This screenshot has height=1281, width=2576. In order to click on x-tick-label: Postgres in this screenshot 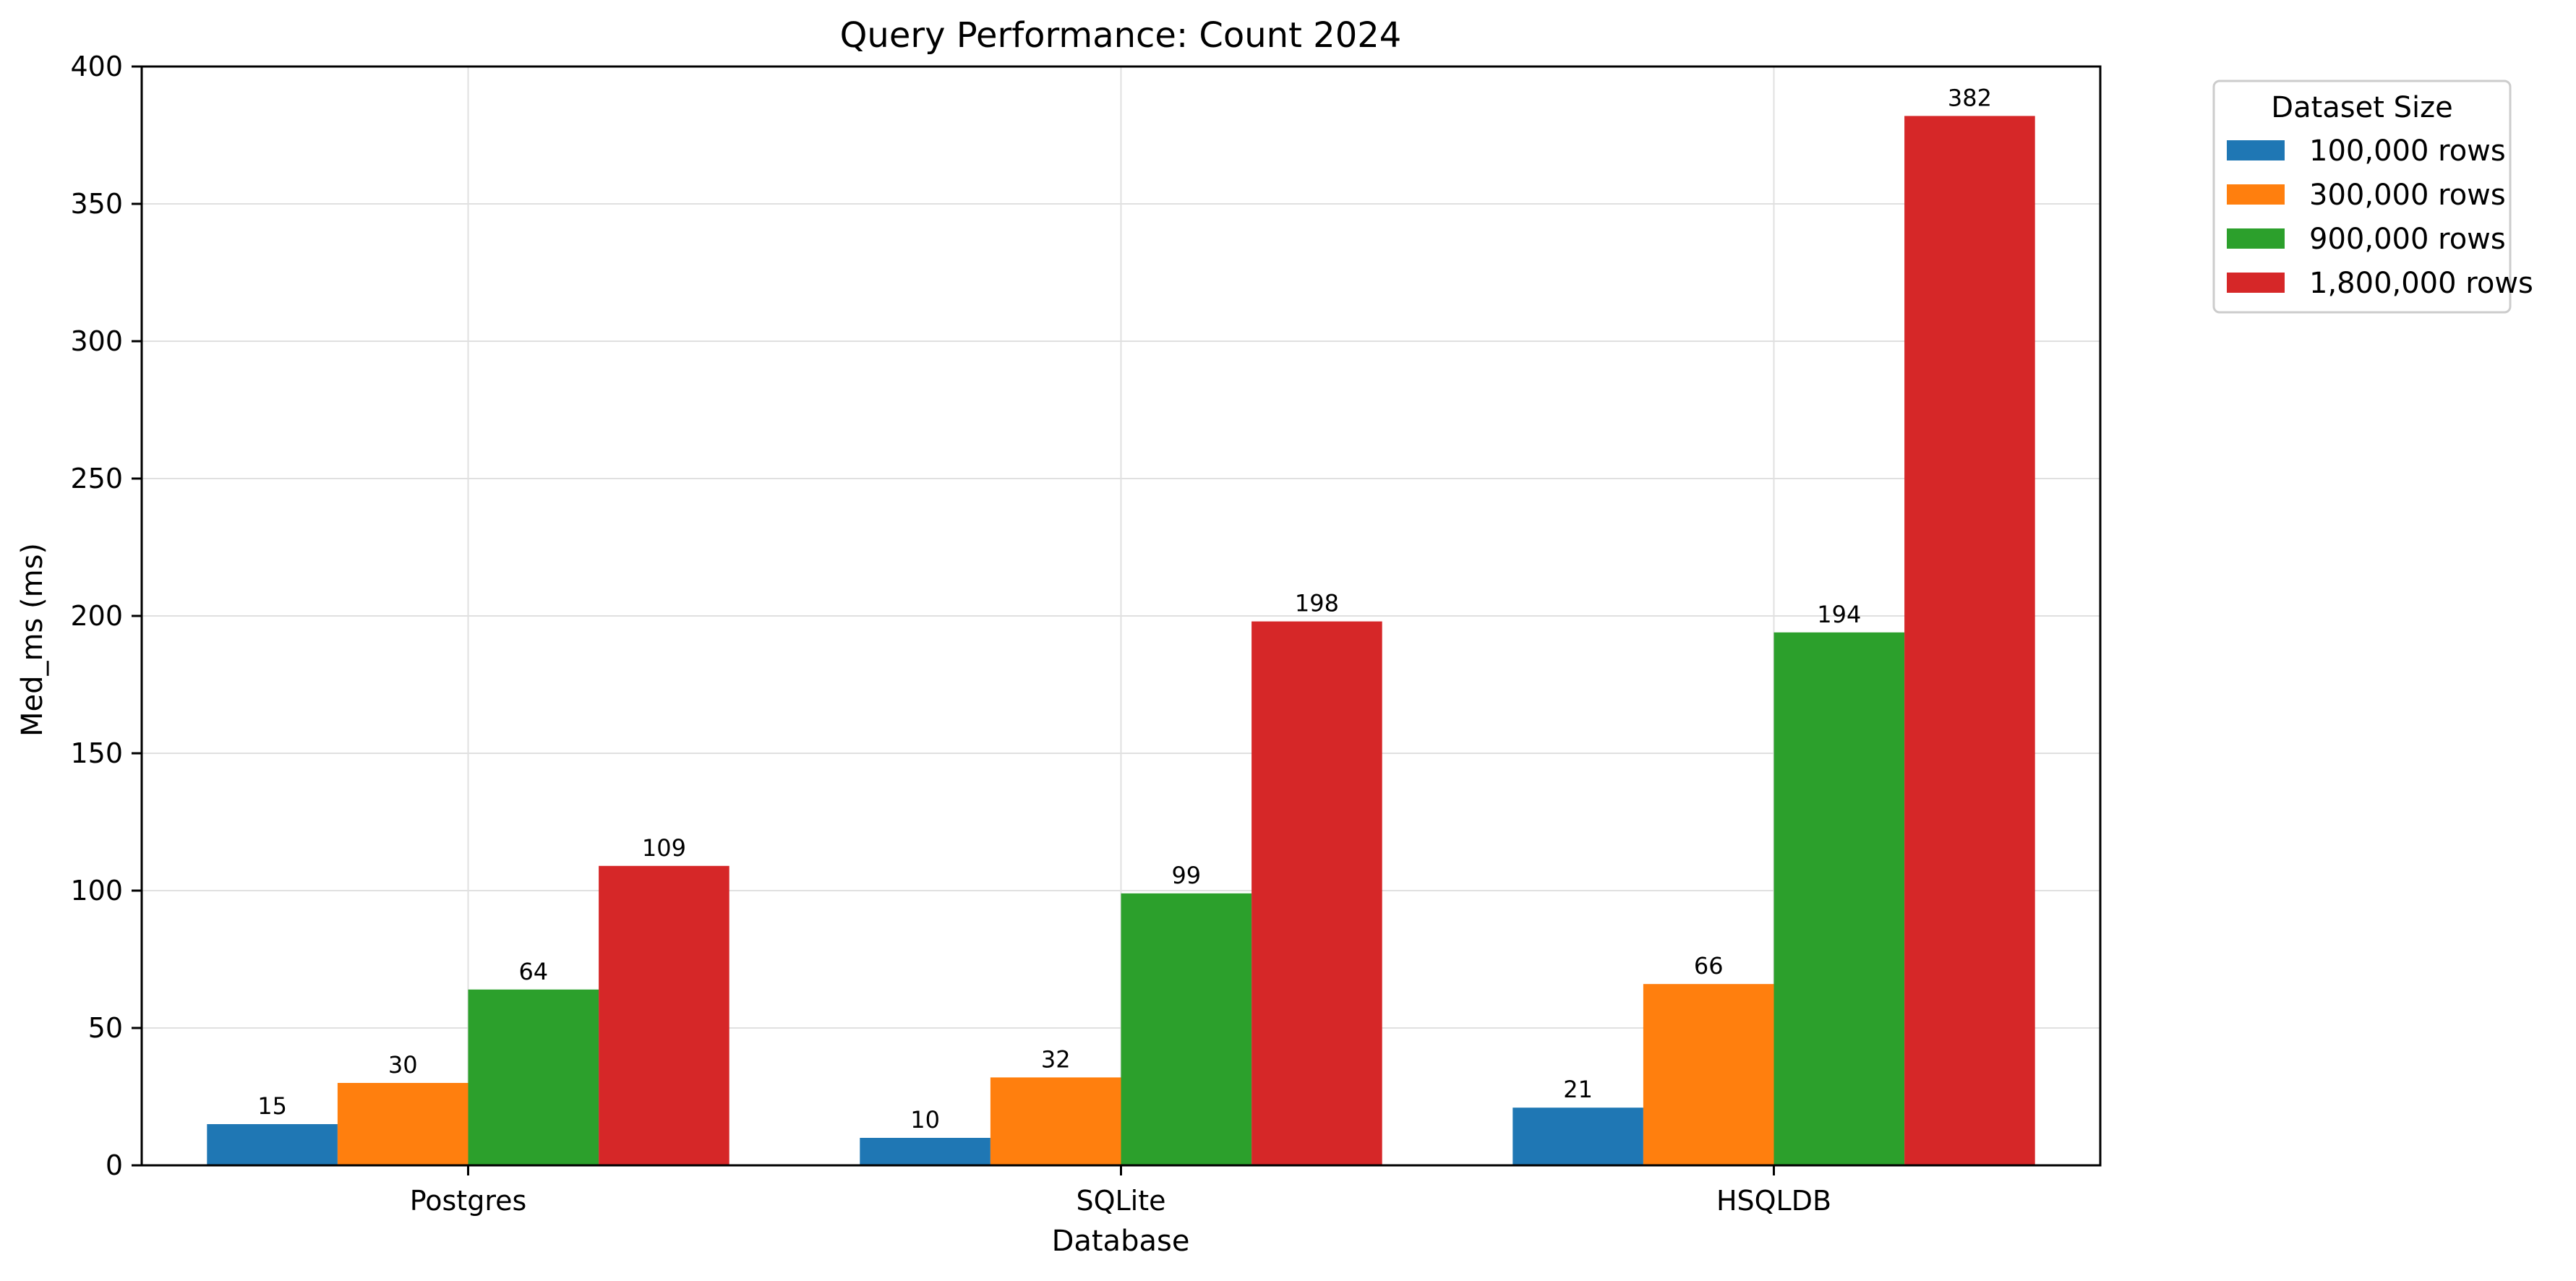, I will do `click(469, 1201)`.